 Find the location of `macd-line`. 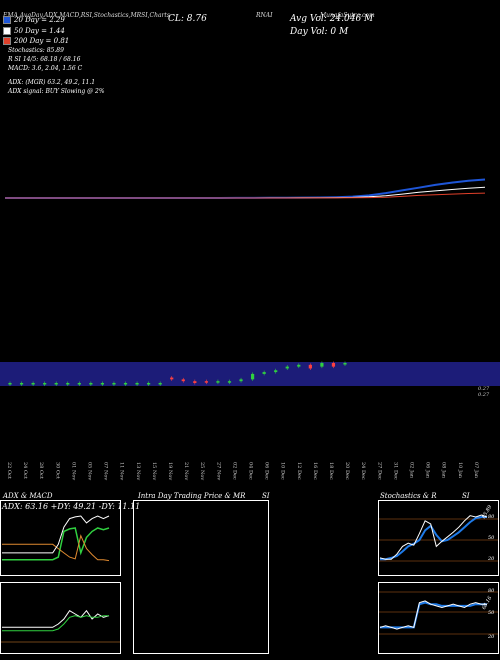

macd-line is located at coordinates (56, 618).